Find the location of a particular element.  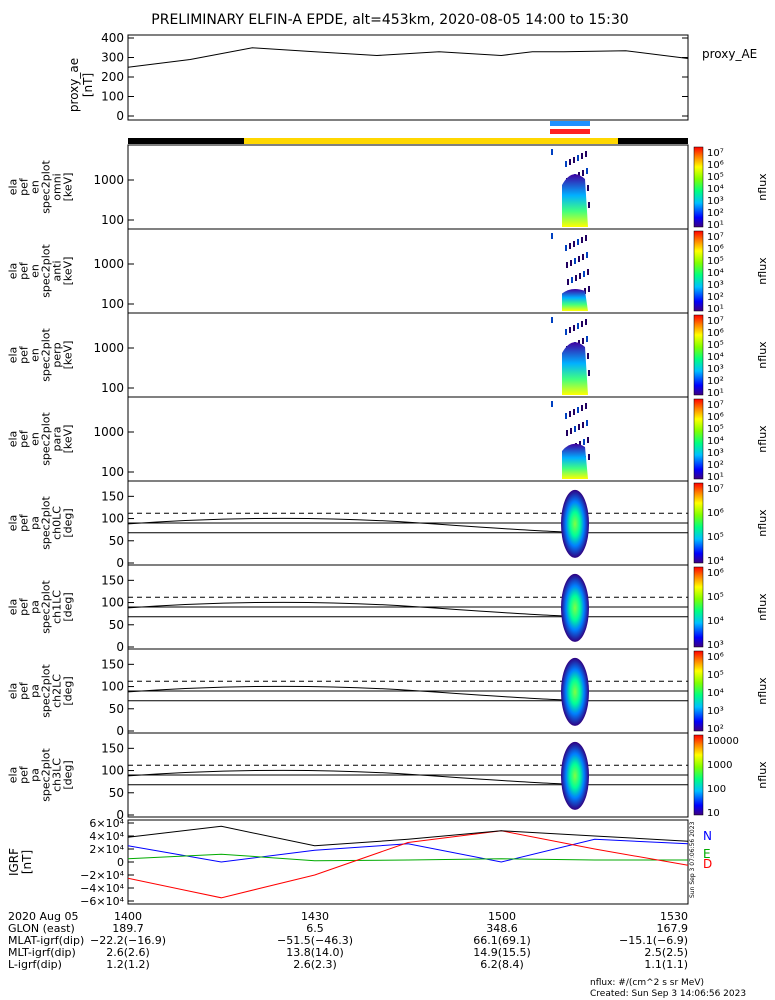

igrf-ytick-label: 2×10⁴ is located at coordinates (106, 849).